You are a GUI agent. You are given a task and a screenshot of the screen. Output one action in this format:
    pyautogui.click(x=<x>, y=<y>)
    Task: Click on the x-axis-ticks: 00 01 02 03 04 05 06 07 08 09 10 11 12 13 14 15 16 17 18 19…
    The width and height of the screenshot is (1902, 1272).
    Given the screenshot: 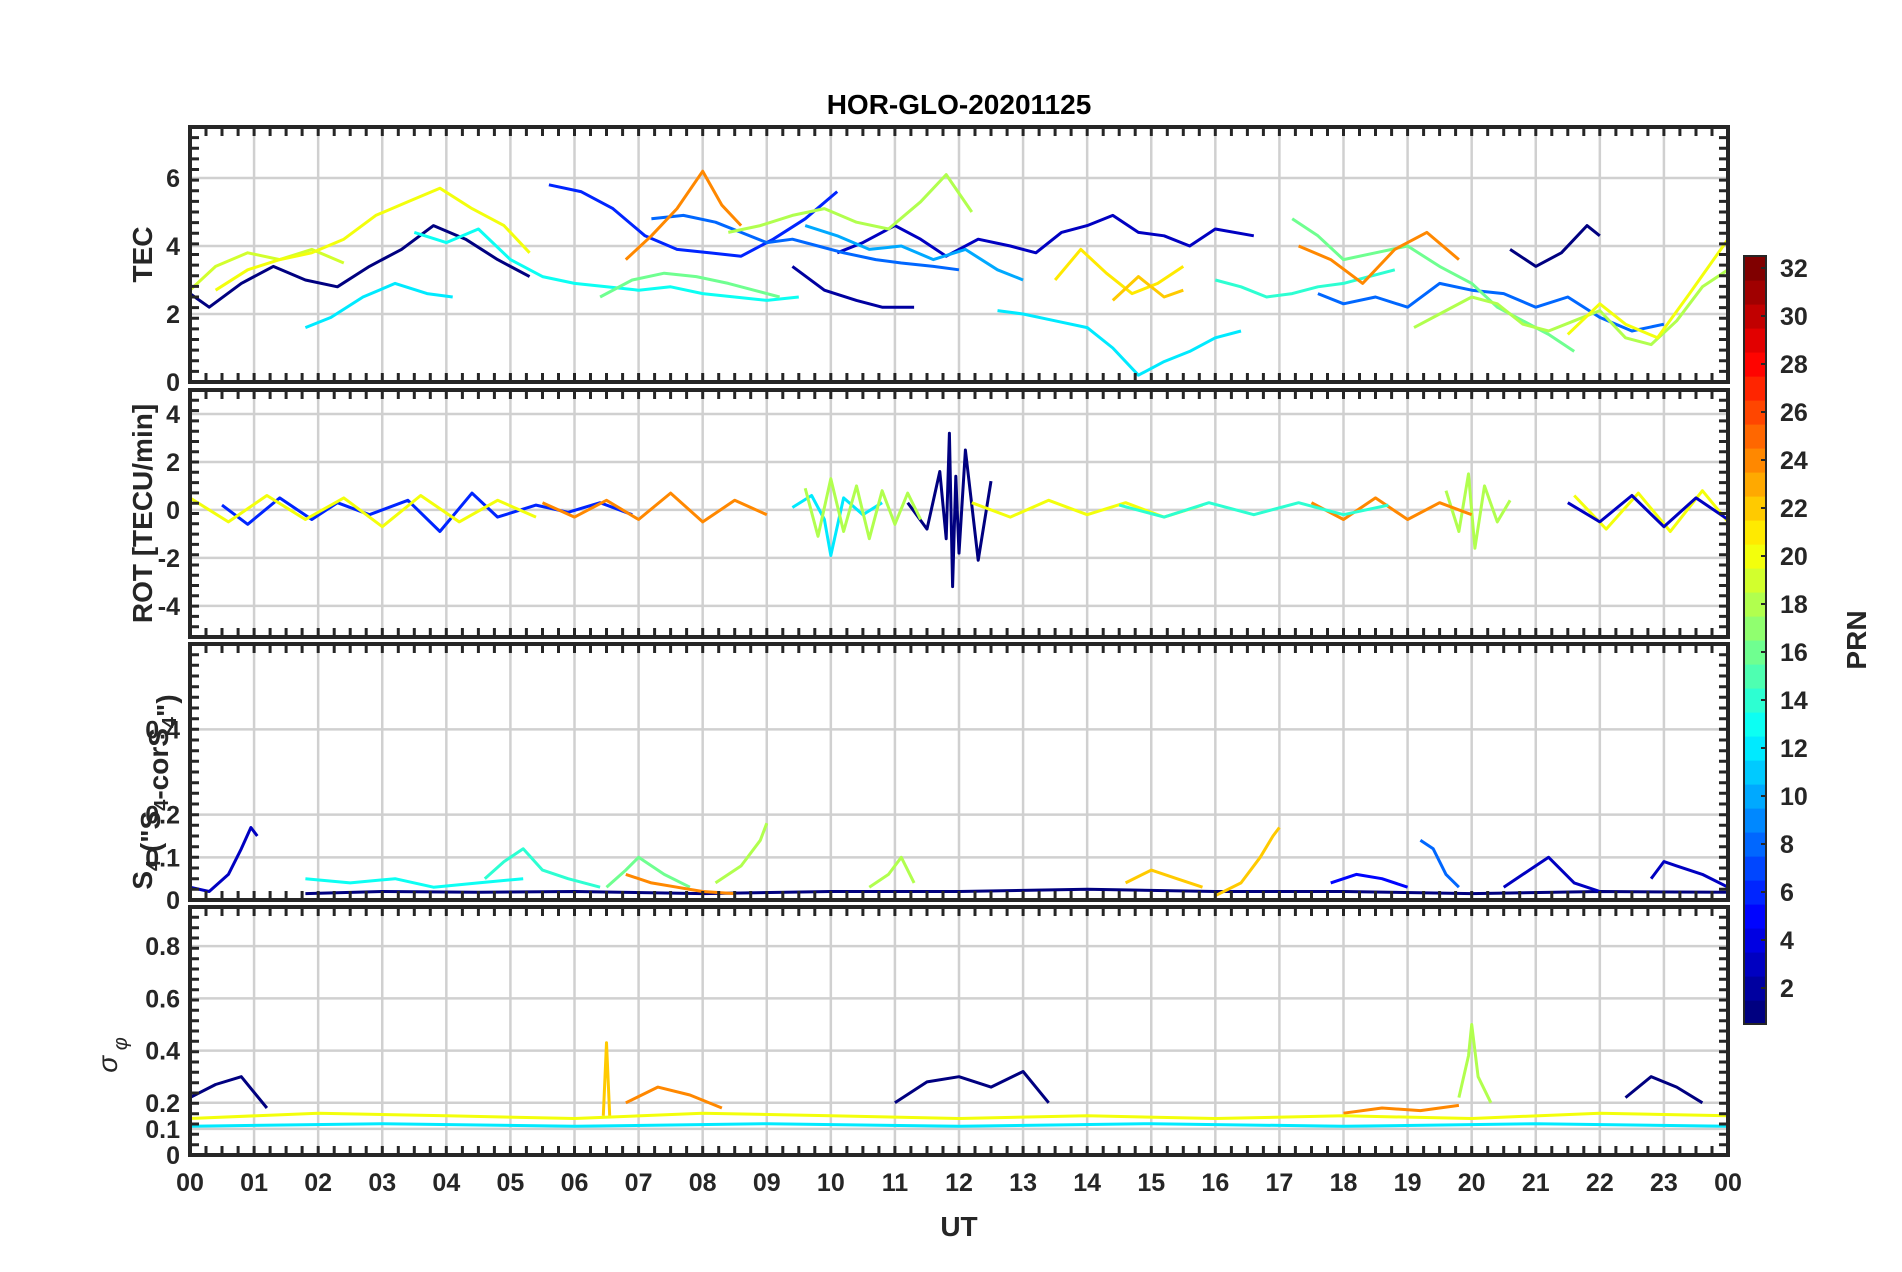 What is the action you would take?
    pyautogui.click(x=959, y=1183)
    